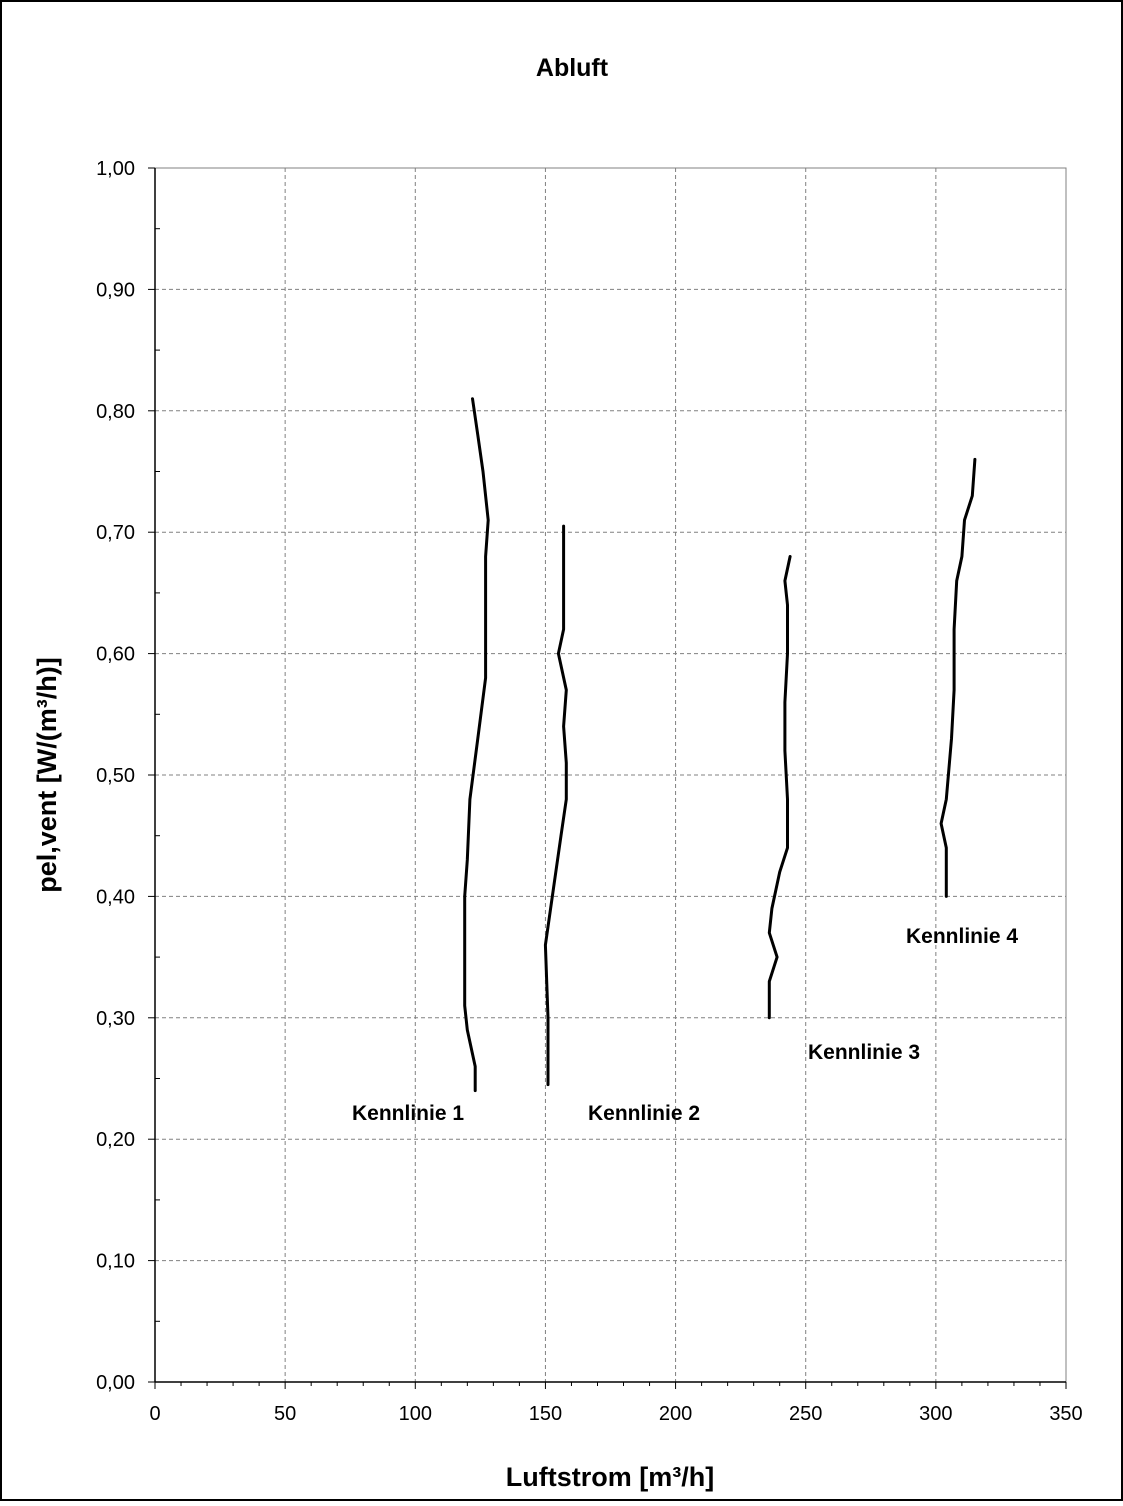 The width and height of the screenshot is (1123, 1506). What do you see at coordinates (805, 1414) in the screenshot?
I see `x-tick-label: 250` at bounding box center [805, 1414].